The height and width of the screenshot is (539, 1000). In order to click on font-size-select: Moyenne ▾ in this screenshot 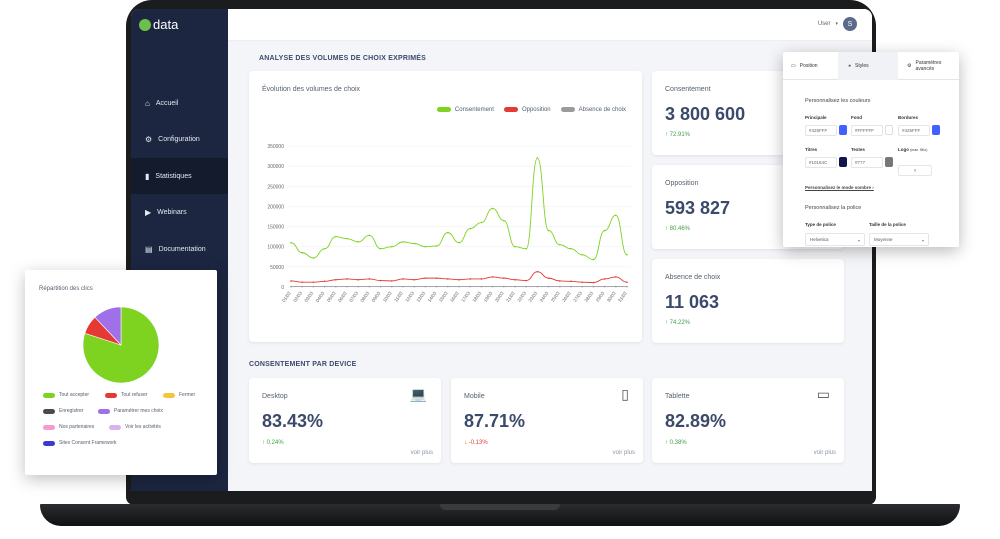, I will do `click(899, 239)`.